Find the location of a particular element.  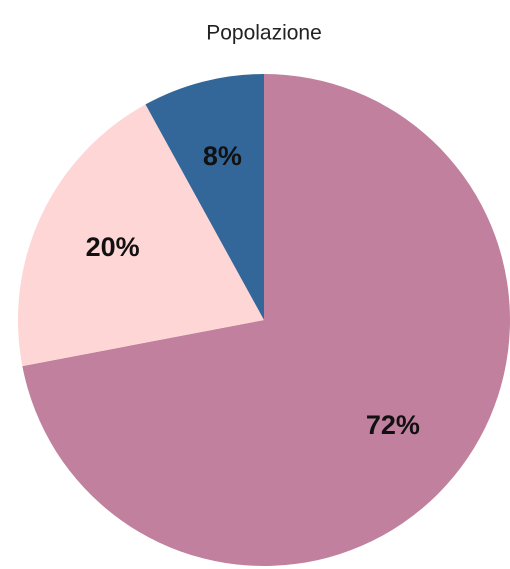

data-label: 8% is located at coordinates (222, 156).